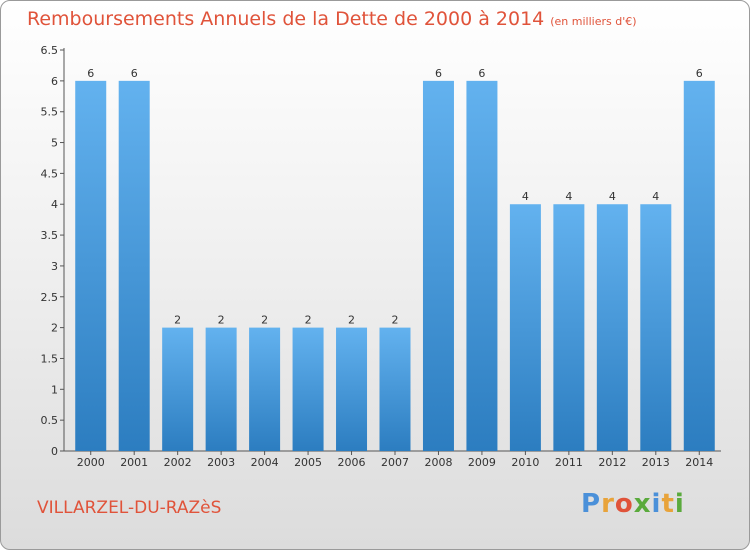 The image size is (750, 550). Describe the element at coordinates (50, 297) in the screenshot. I see `y-tick-label: 2.5` at that location.